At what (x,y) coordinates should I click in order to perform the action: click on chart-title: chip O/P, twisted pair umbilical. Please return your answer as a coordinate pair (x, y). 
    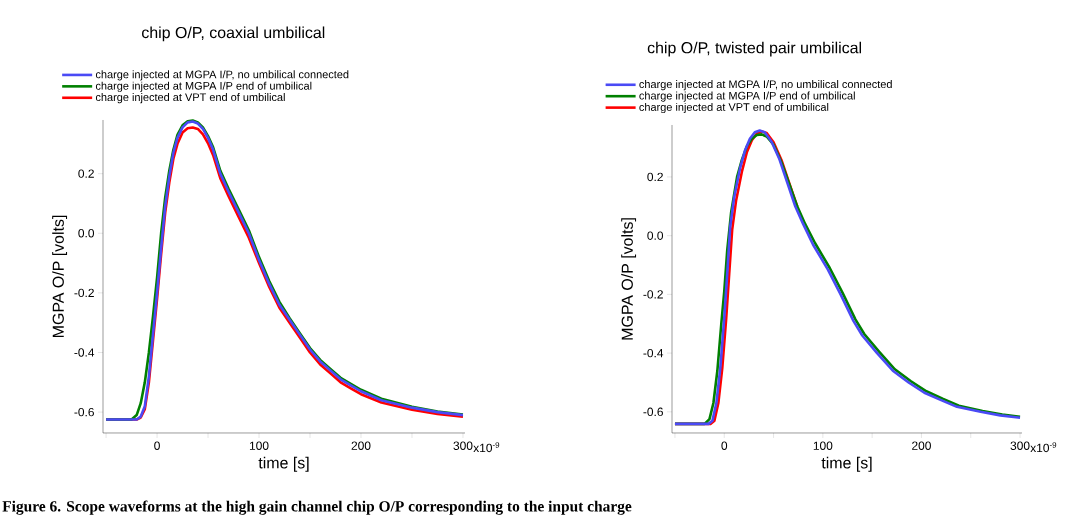
    Looking at the image, I should click on (754, 49).